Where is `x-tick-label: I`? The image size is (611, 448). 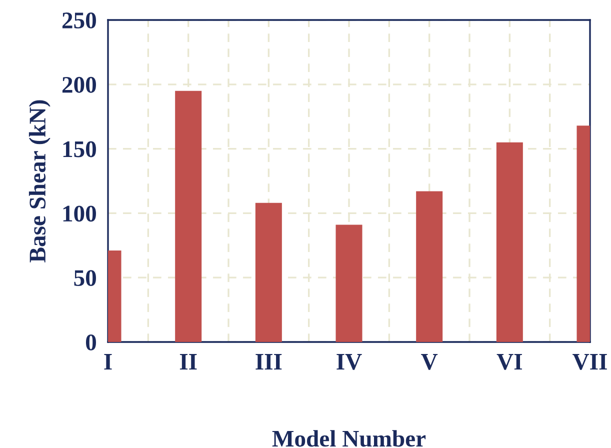 x-tick-label: I is located at coordinates (108, 362).